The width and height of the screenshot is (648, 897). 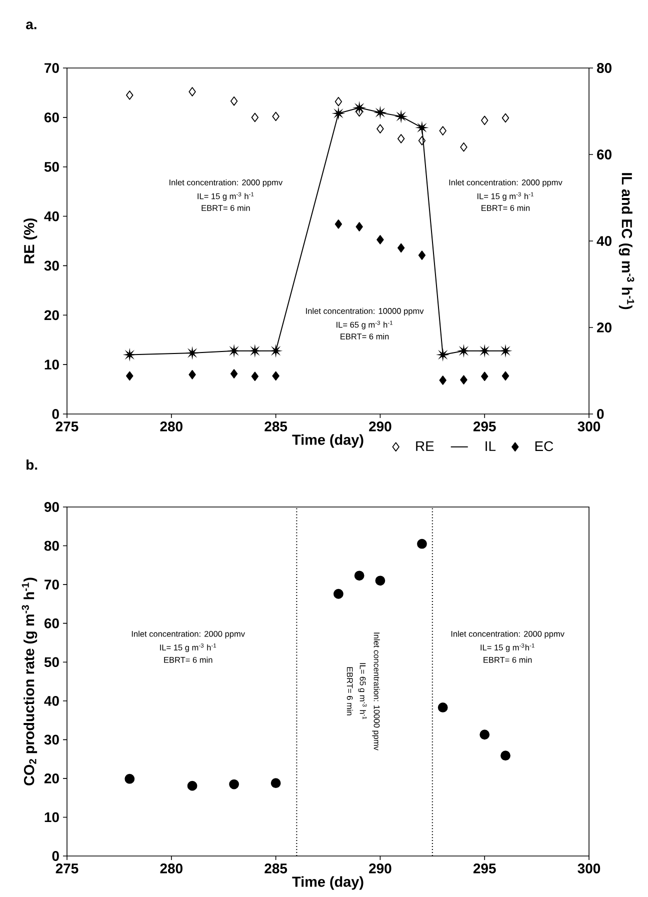 What do you see at coordinates (544, 446) in the screenshot?
I see `legend-label: EC` at bounding box center [544, 446].